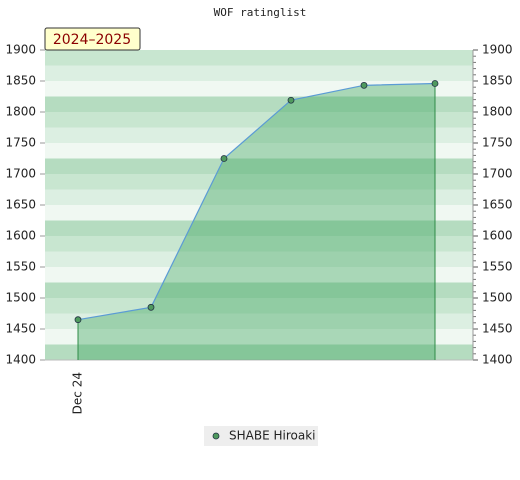  Describe the element at coordinates (20, 174) in the screenshot. I see `y-tick-label: 1700` at that location.